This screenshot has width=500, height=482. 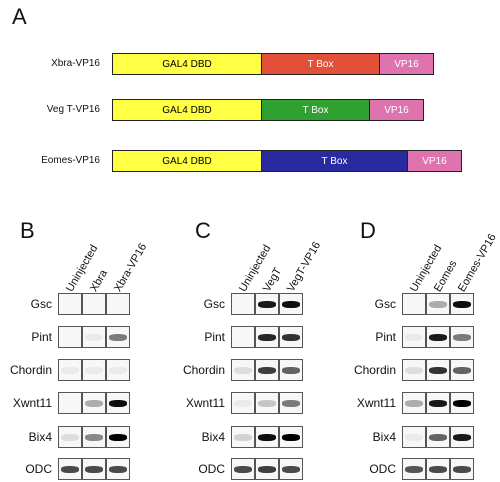 What do you see at coordinates (304, 266) in the screenshot?
I see `lane-label: VegT-VP16` at bounding box center [304, 266].